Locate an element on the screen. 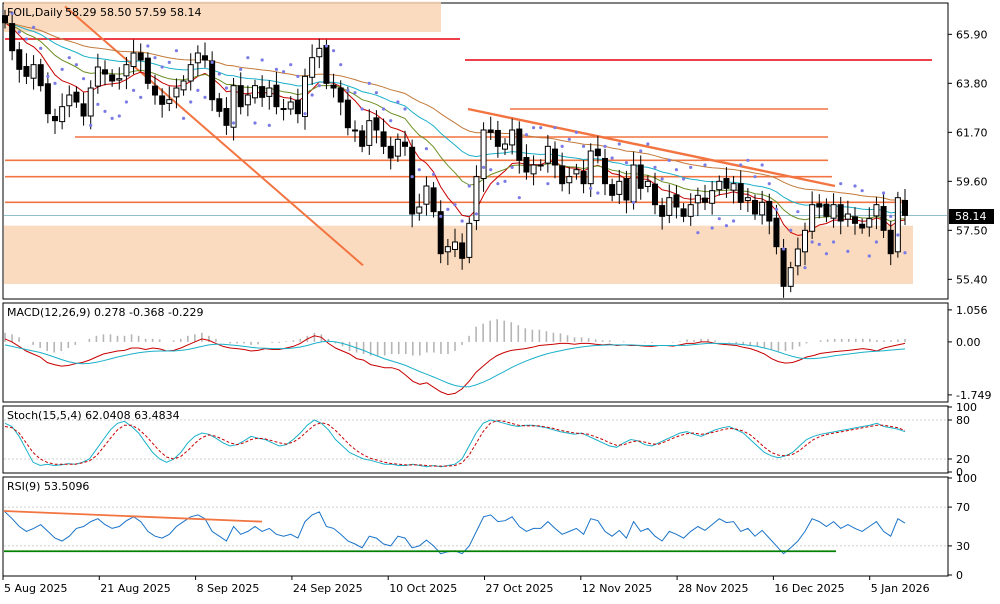  y-tick-label: 0.00 is located at coordinates (968, 342).